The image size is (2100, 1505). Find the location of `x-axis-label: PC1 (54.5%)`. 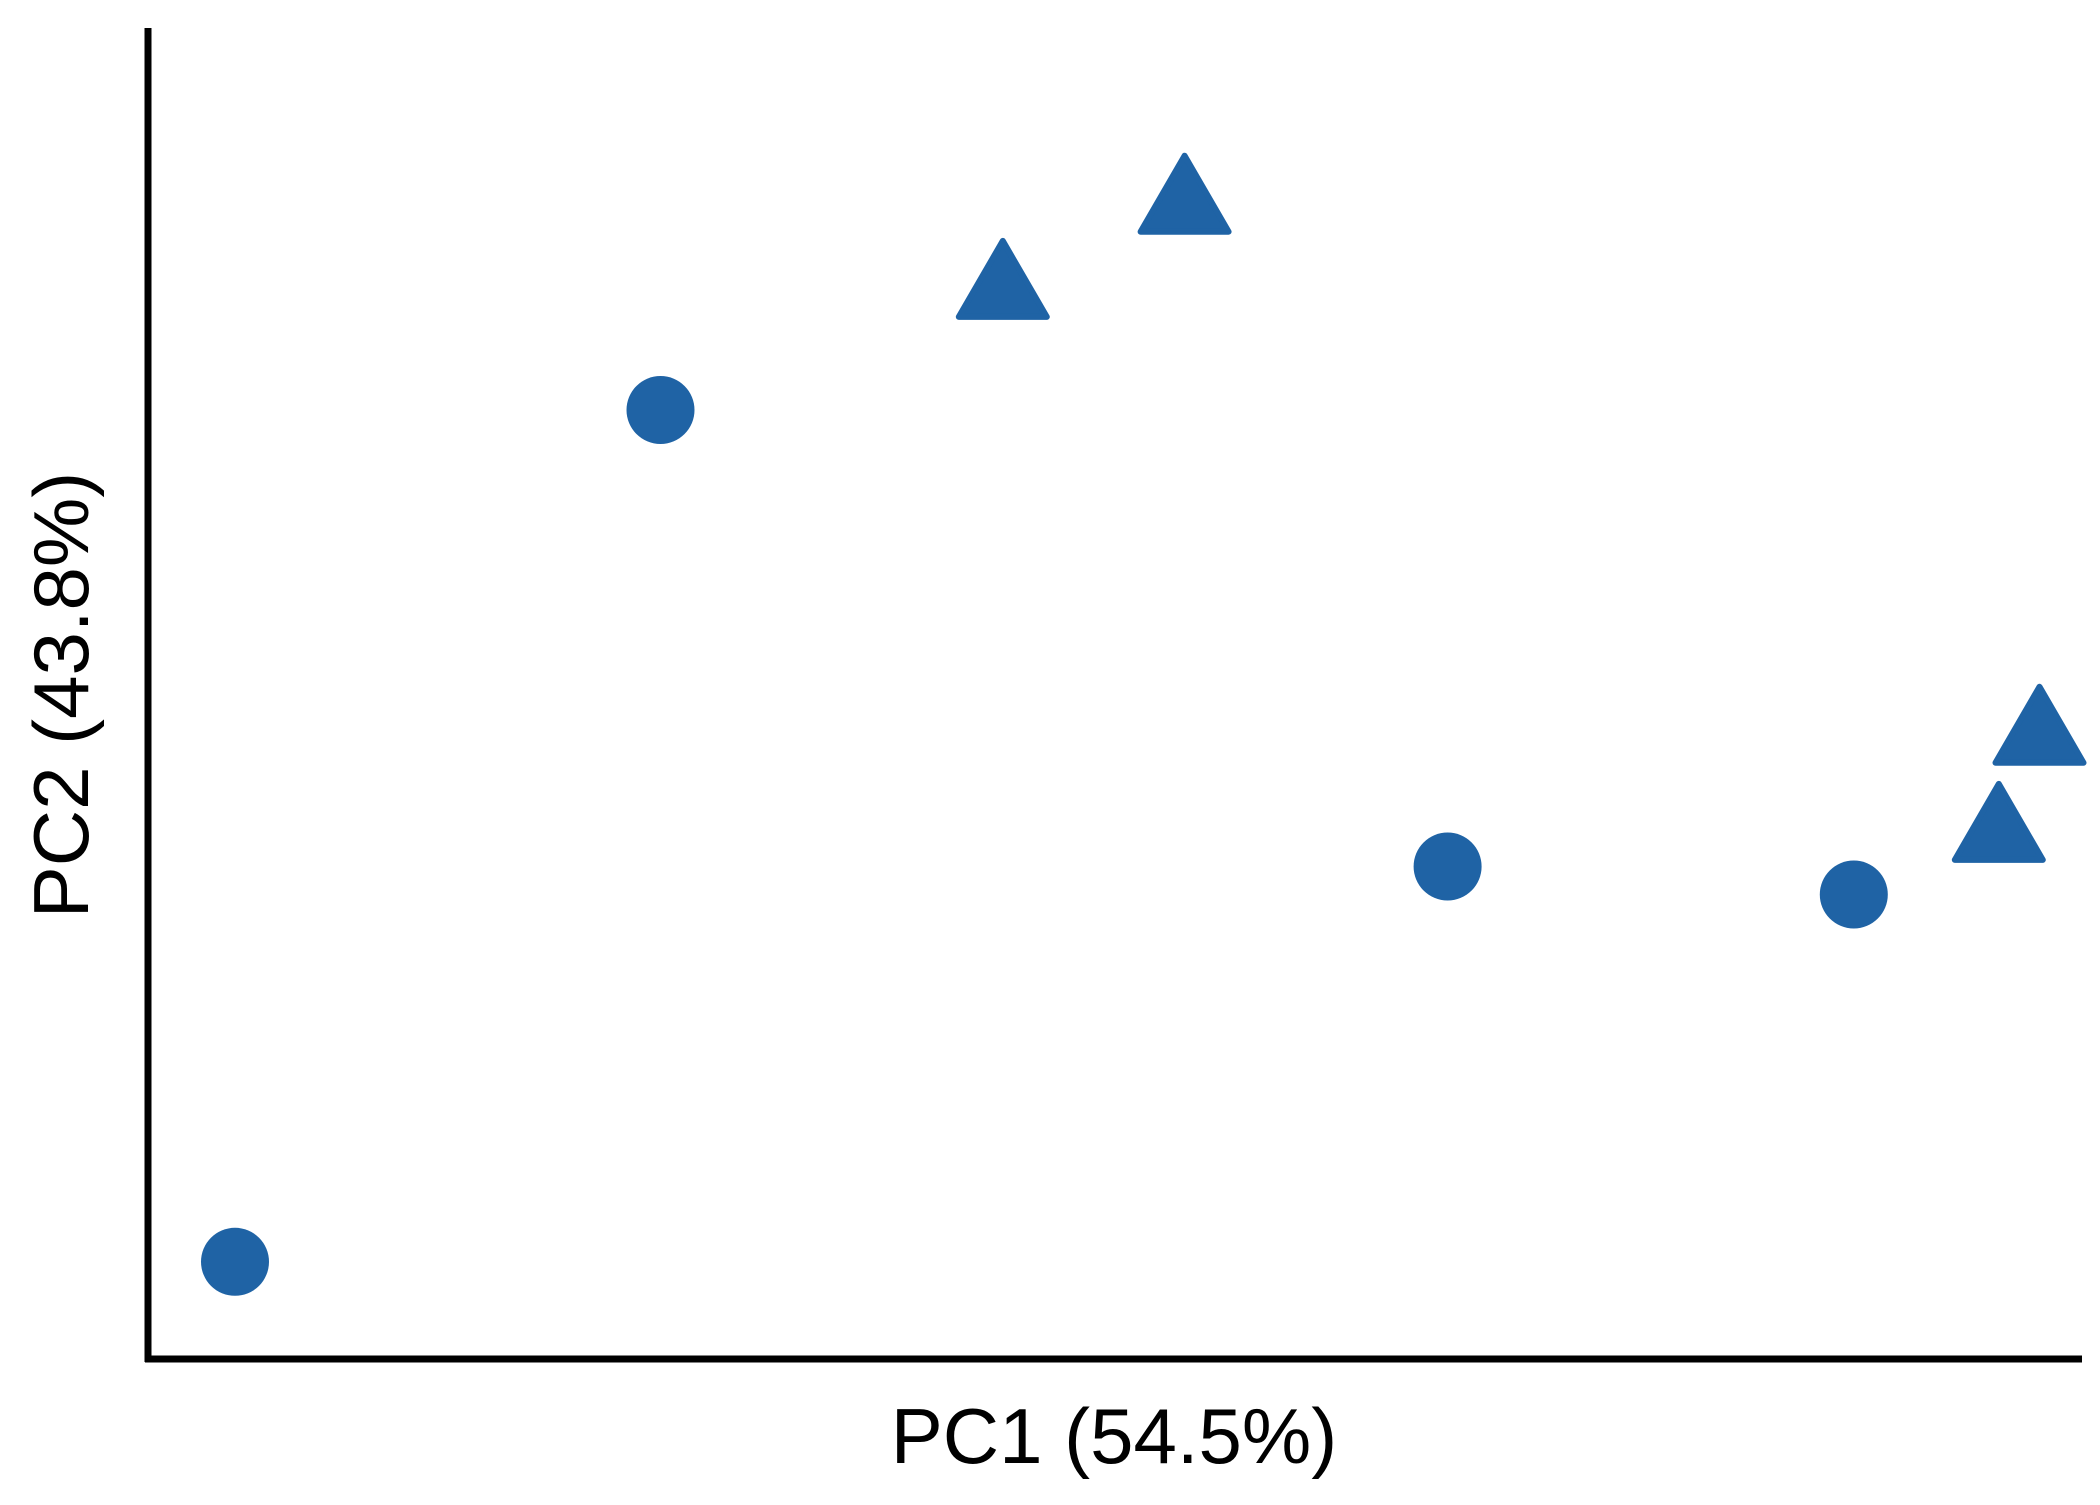

x-axis-label: PC1 (54.5%) is located at coordinates (1114, 1436).